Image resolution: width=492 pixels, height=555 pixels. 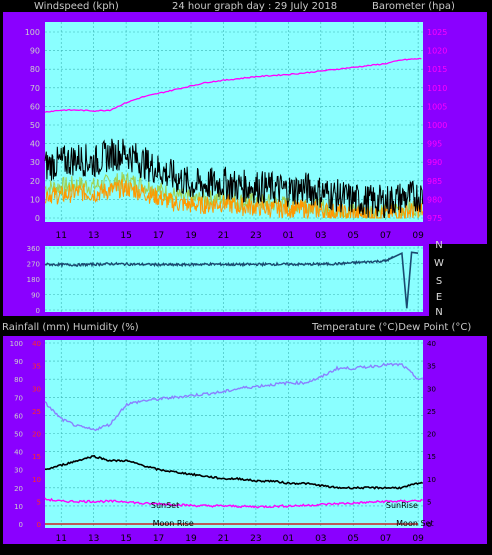 I want to click on wind-series, so click(x=234, y=179).